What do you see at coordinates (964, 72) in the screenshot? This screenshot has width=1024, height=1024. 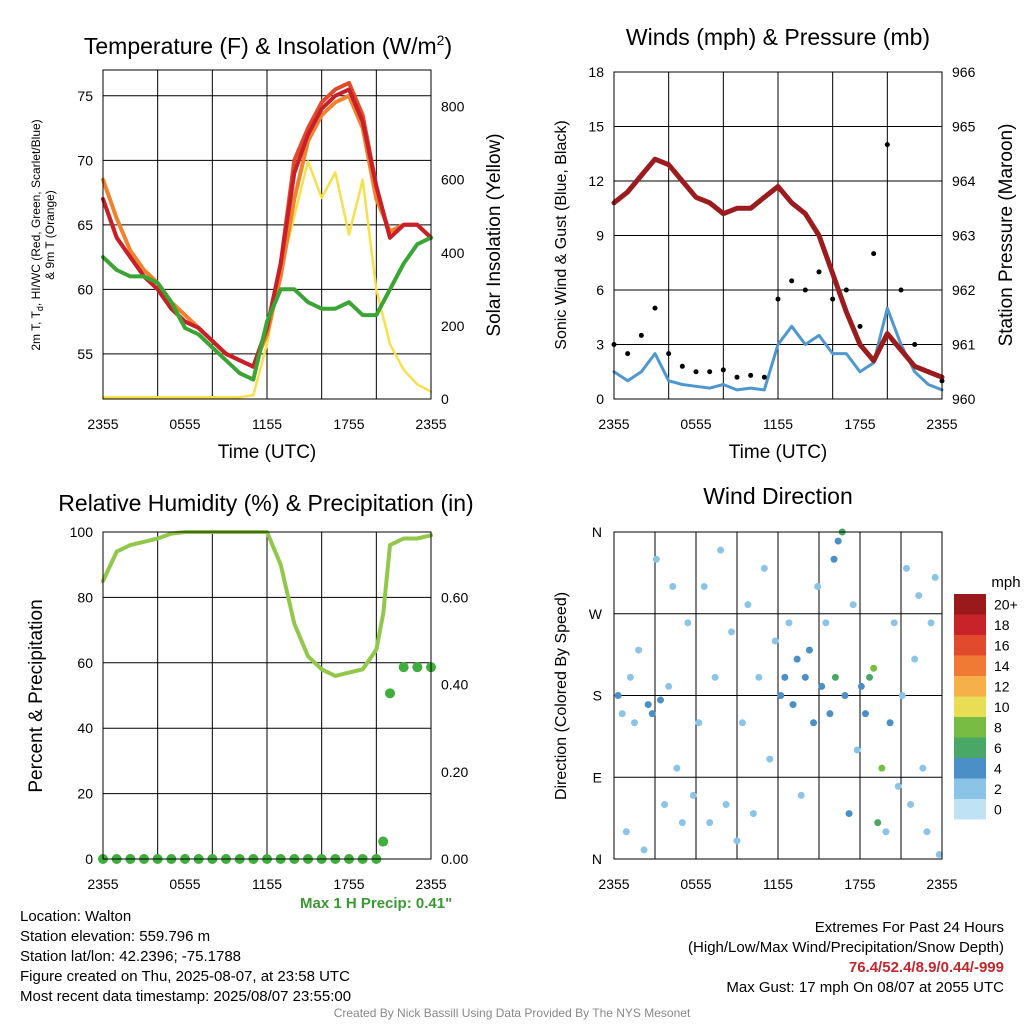 I see `y2-tick-label: 966` at bounding box center [964, 72].